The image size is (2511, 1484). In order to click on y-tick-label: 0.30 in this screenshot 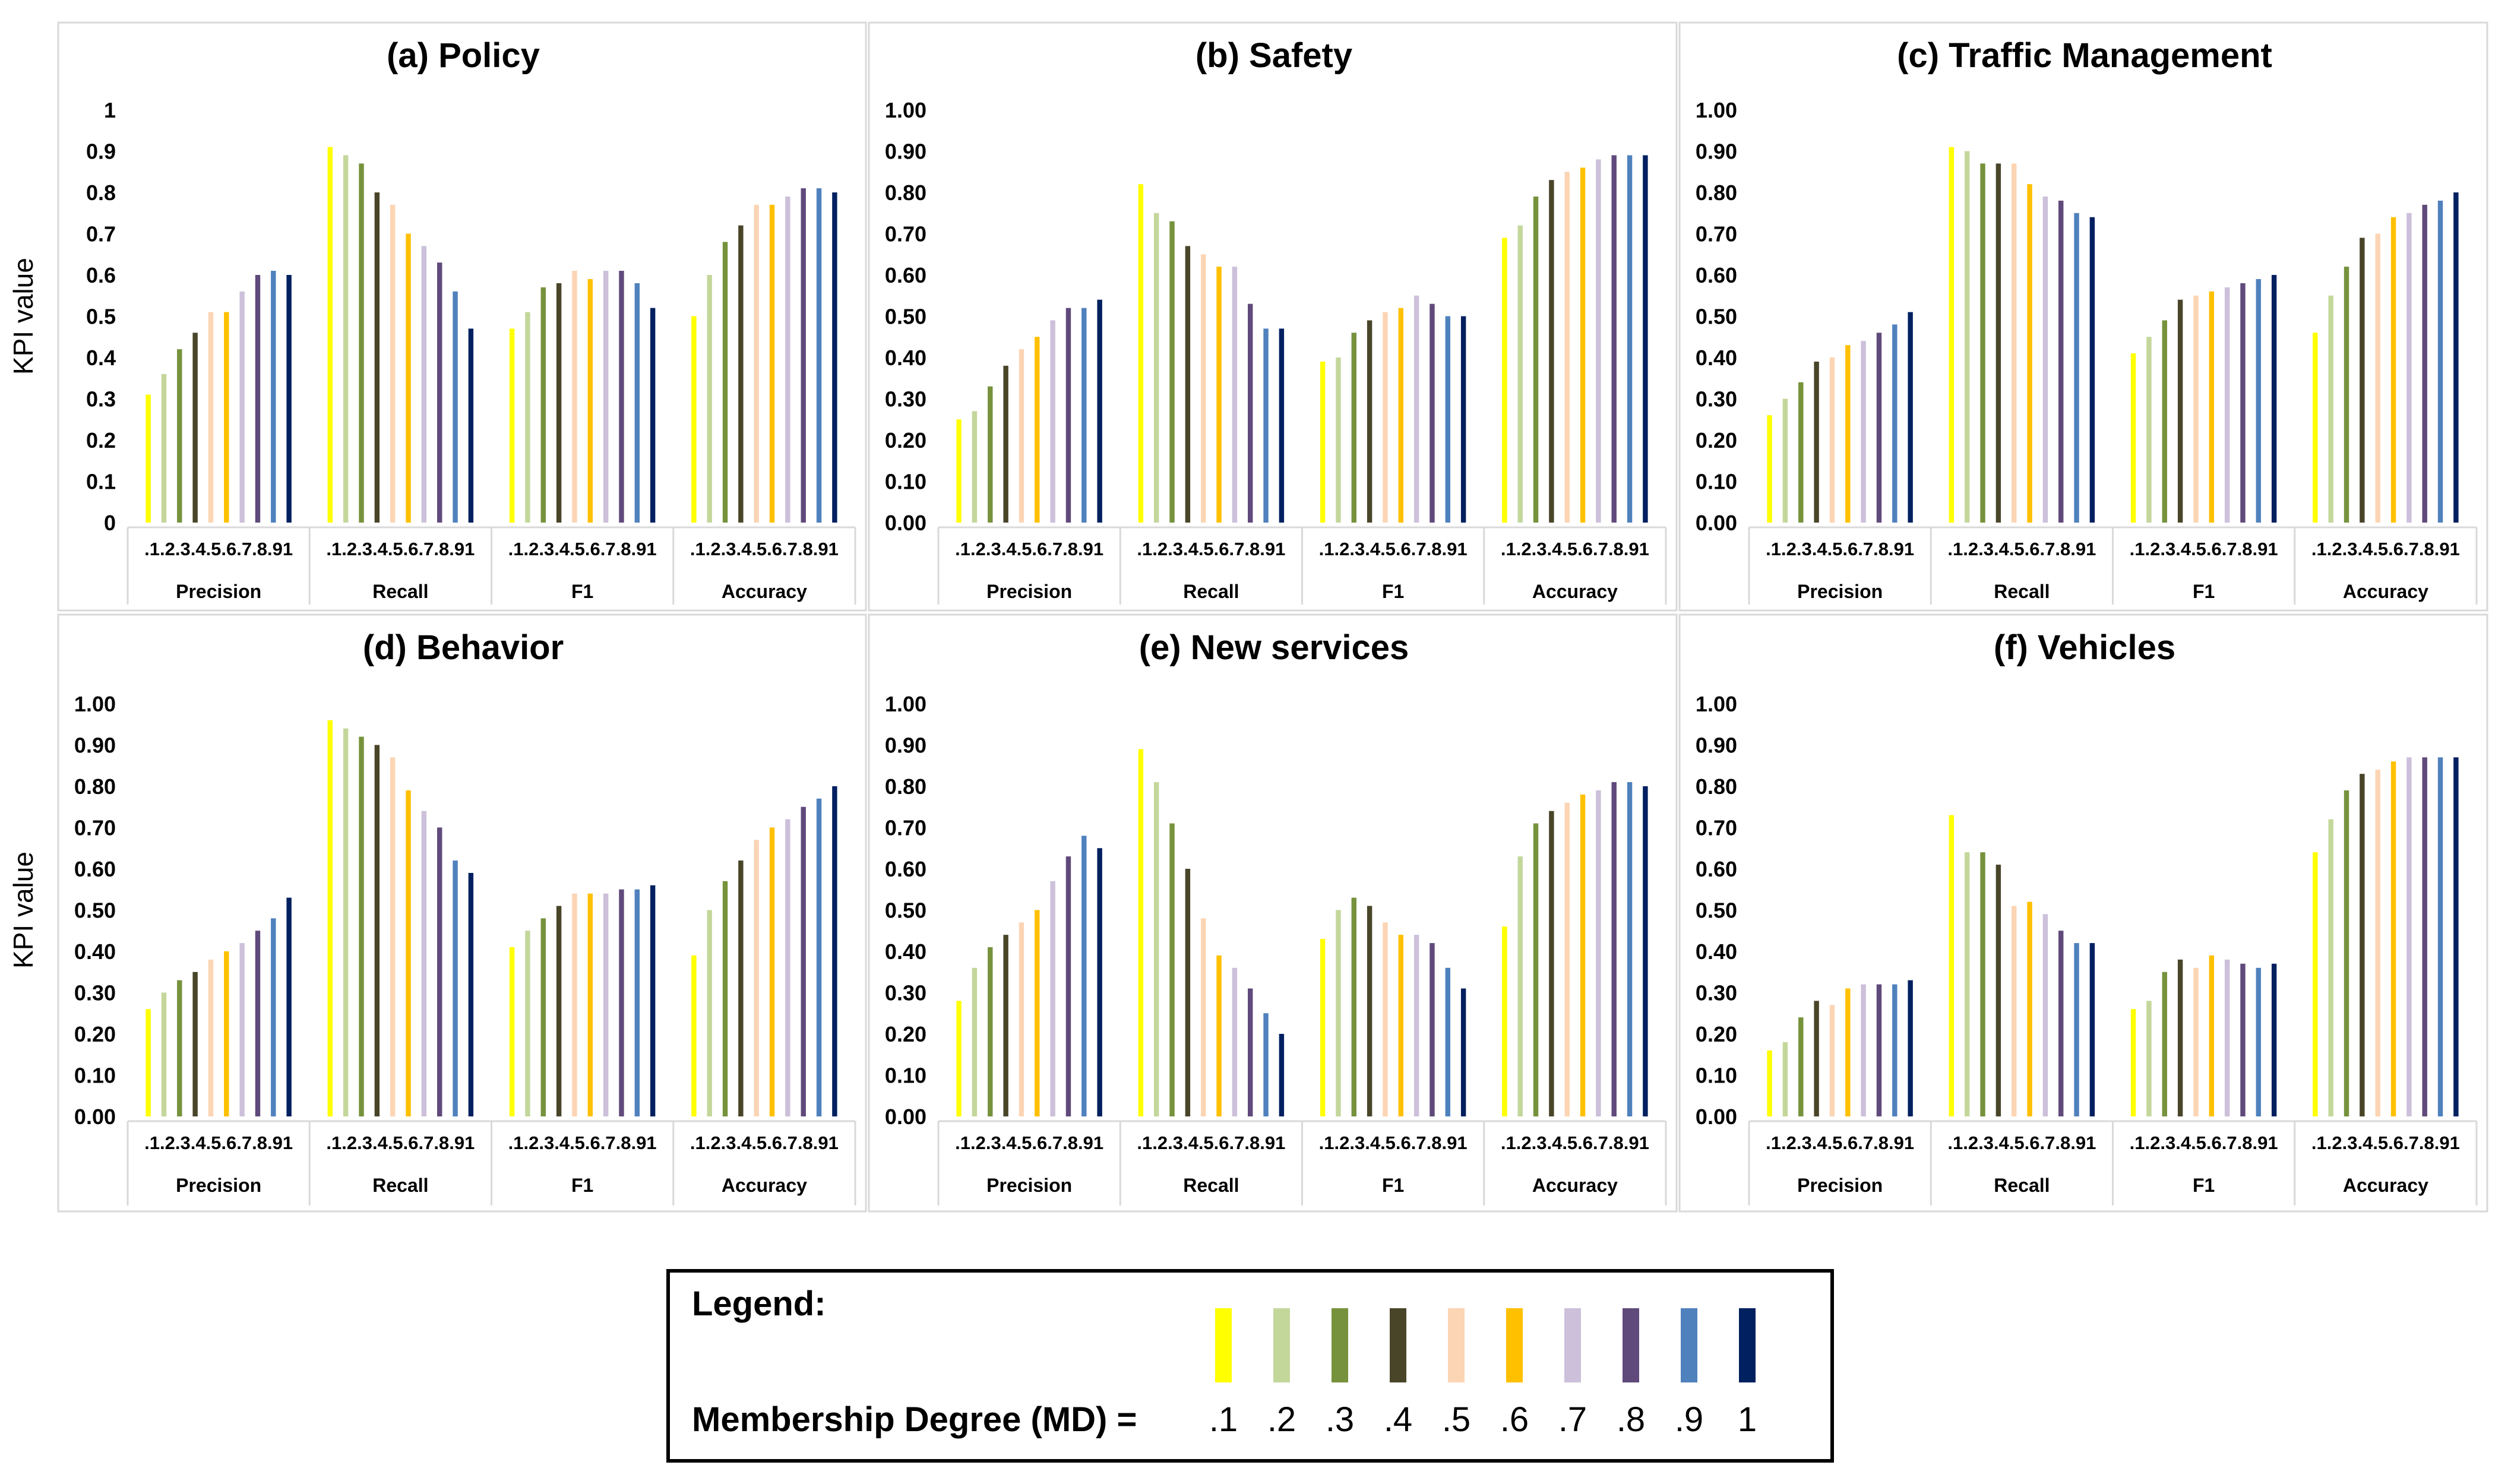, I will do `click(95, 993)`.